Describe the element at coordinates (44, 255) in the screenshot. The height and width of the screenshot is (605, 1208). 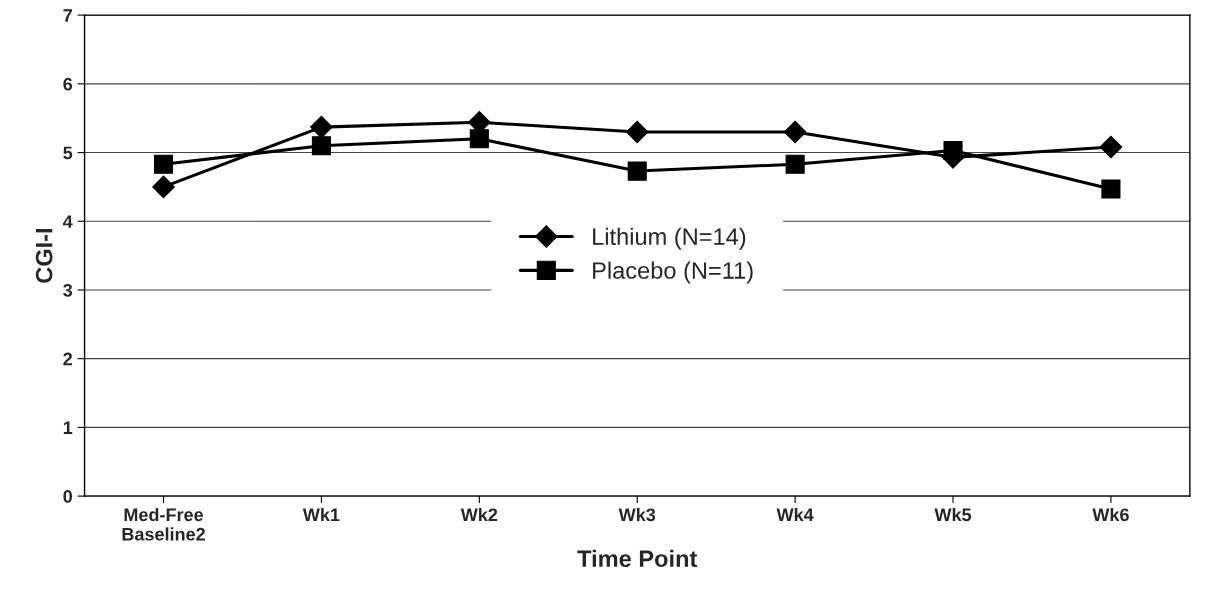
I see `y-axis-title: CGI-I` at that location.